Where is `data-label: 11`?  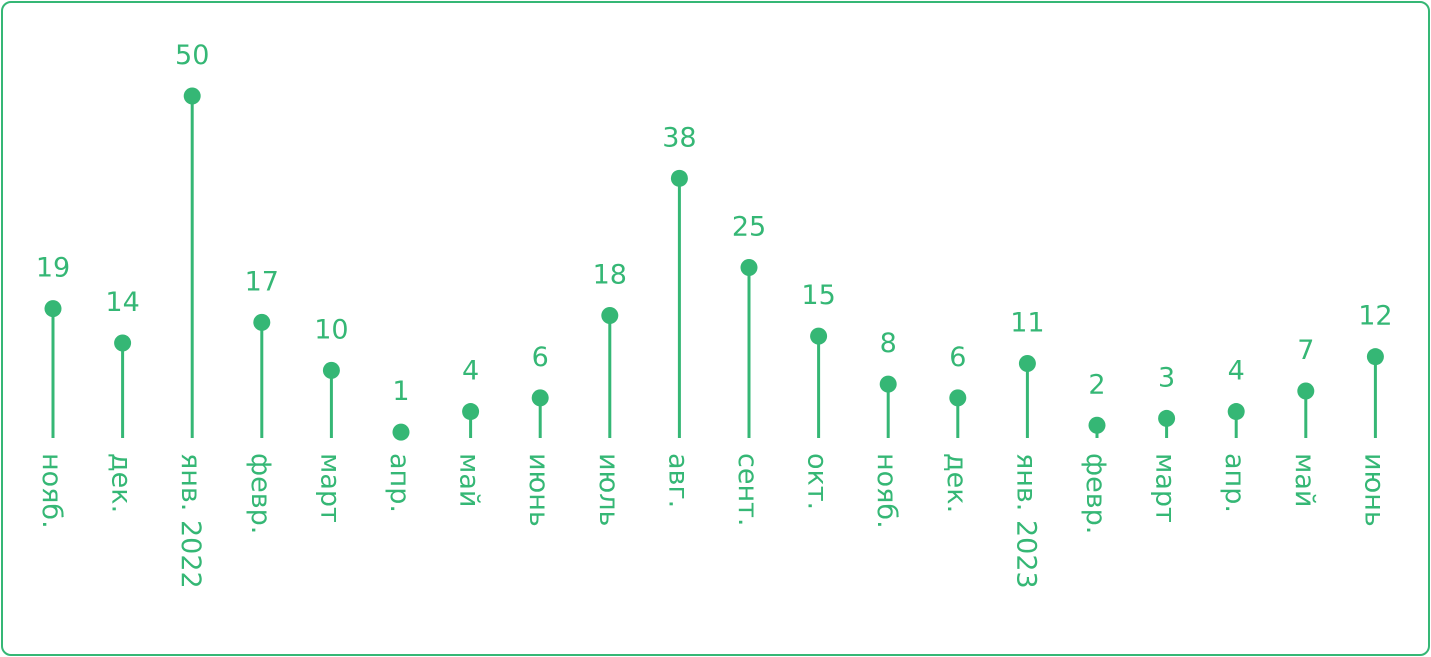
data-label: 11 is located at coordinates (1027, 323).